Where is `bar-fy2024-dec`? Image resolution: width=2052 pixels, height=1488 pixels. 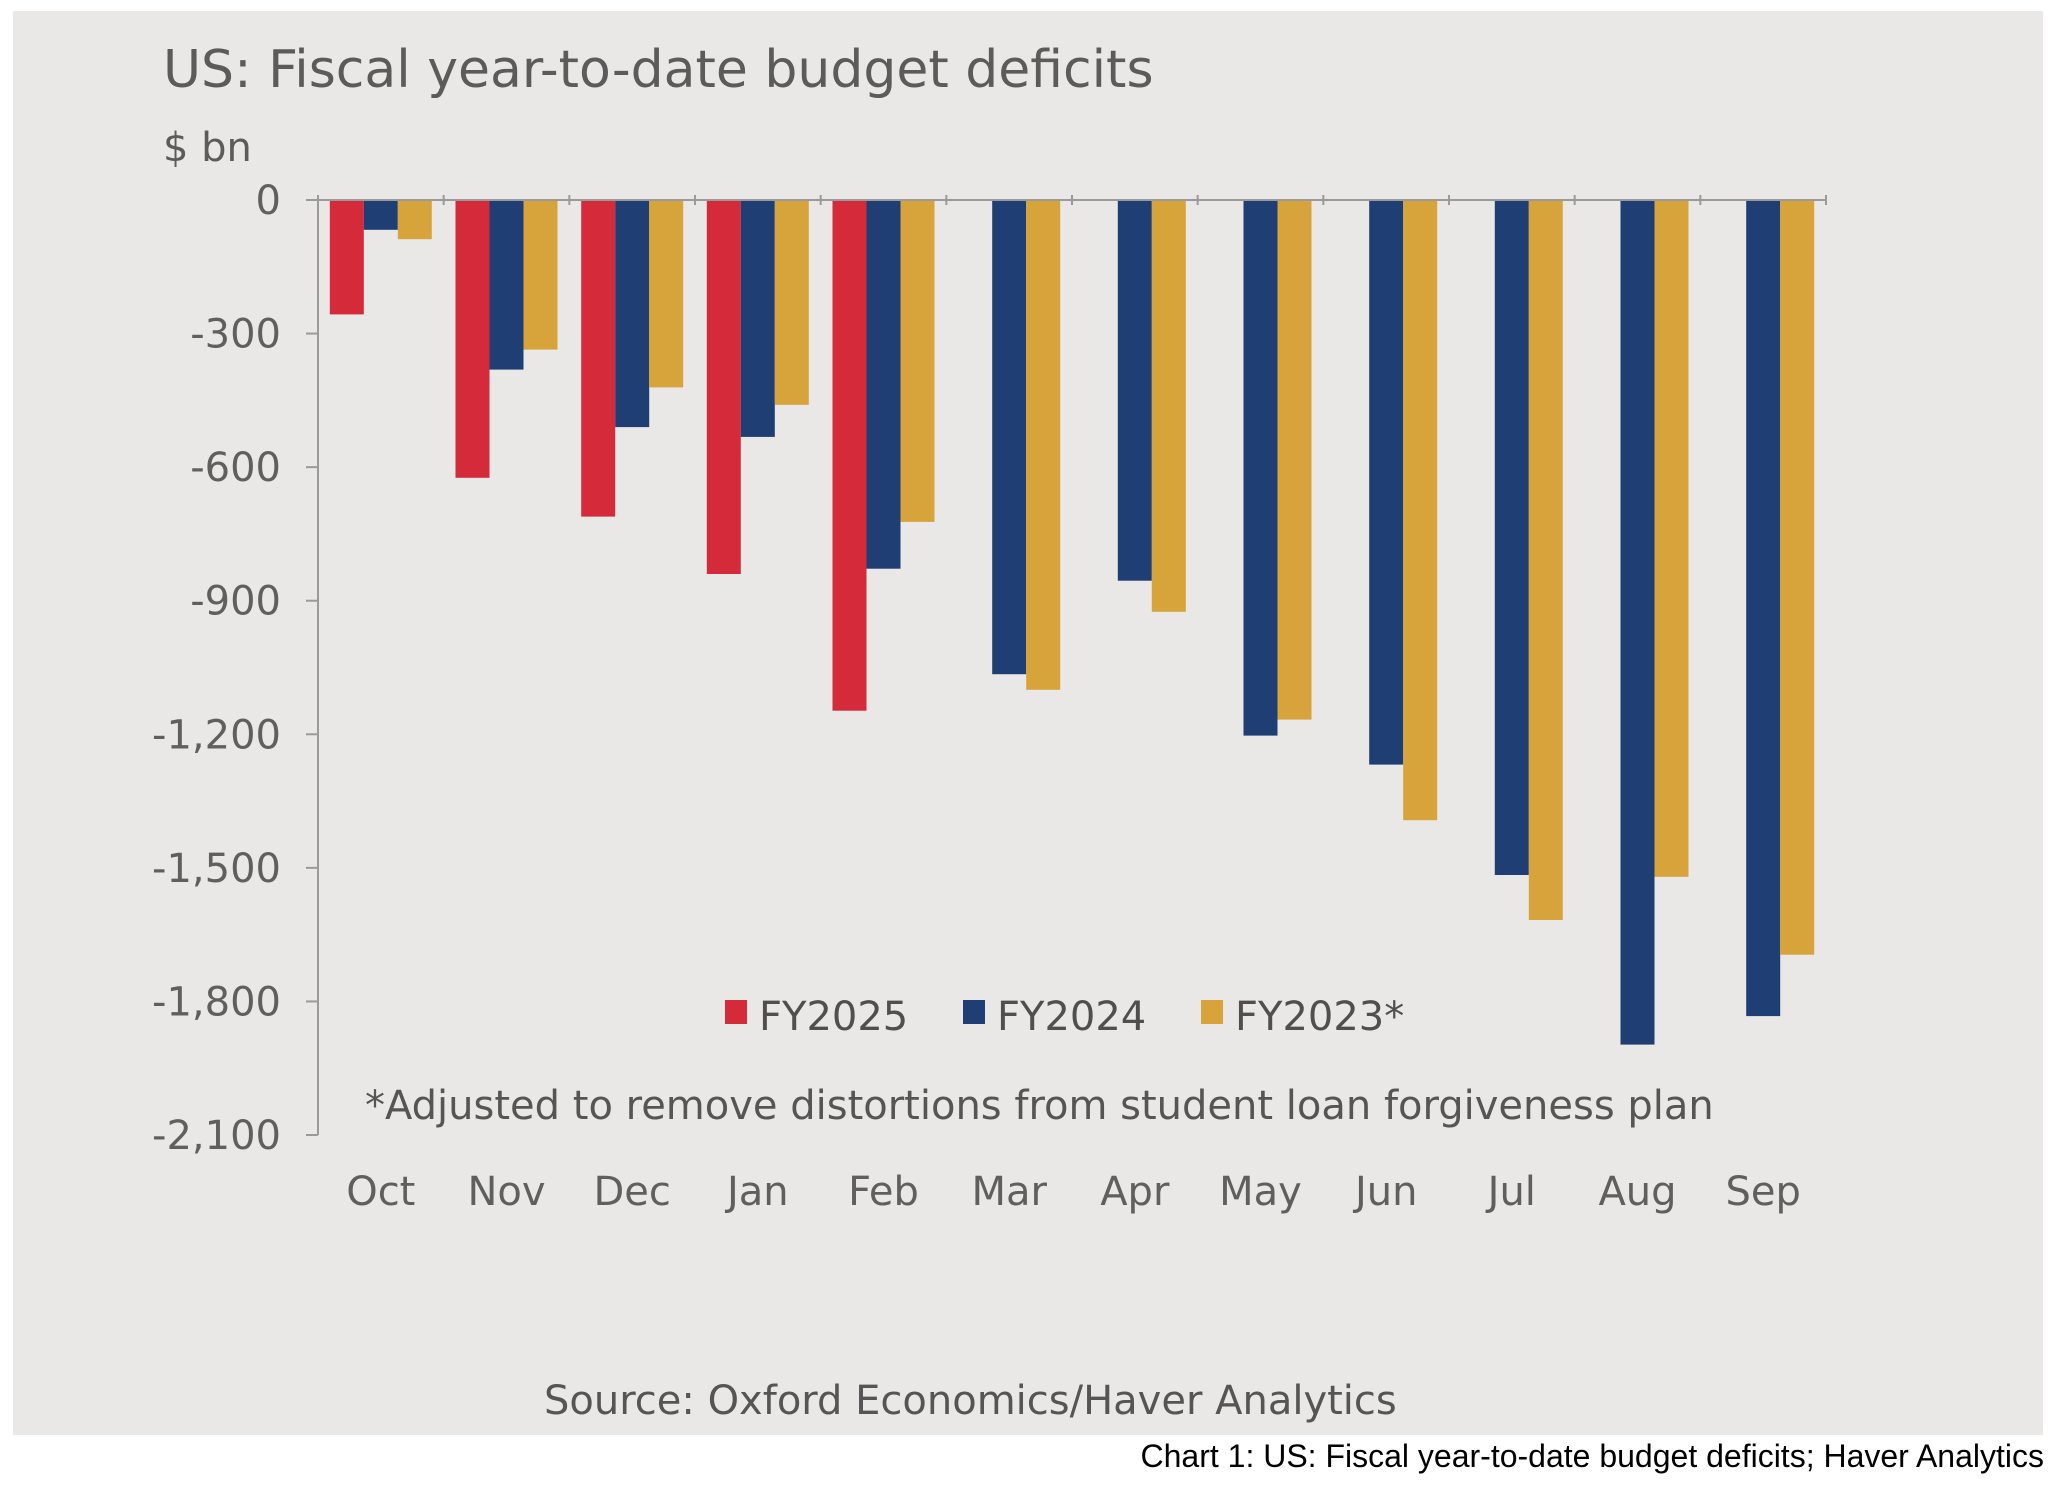 bar-fy2024-dec is located at coordinates (632, 314).